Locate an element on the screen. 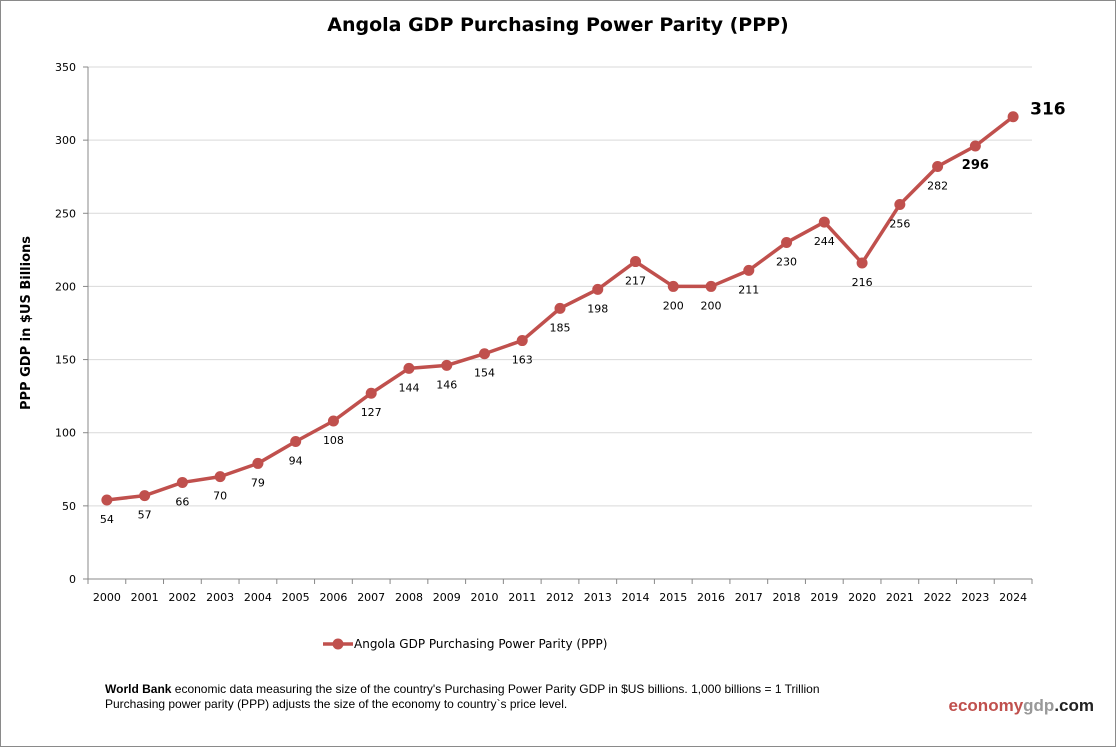  x-tick-label: 2016 is located at coordinates (711, 597).